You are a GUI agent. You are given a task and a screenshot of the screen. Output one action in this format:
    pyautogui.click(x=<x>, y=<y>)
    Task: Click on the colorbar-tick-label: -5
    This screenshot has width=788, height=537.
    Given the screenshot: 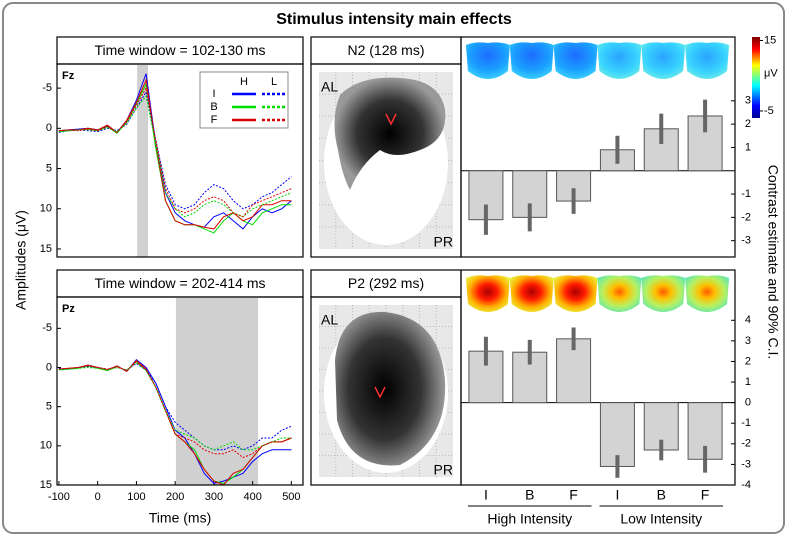 What is the action you would take?
    pyautogui.click(x=769, y=111)
    